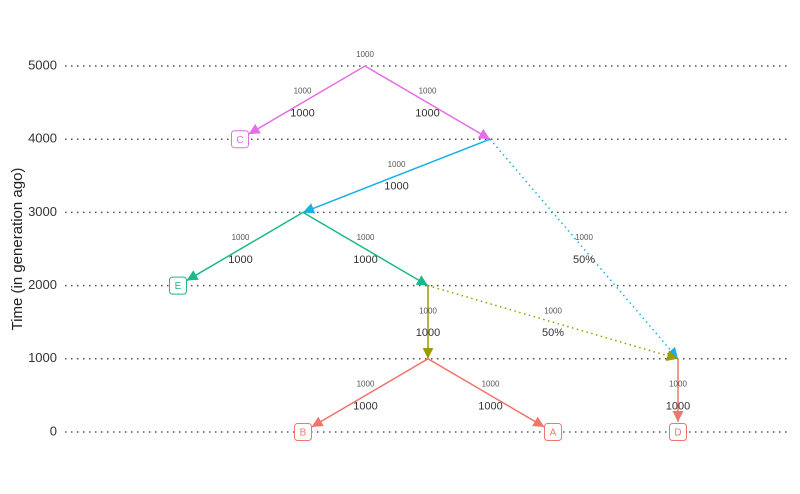  I want to click on node-ne-label: 1000, so click(365, 54).